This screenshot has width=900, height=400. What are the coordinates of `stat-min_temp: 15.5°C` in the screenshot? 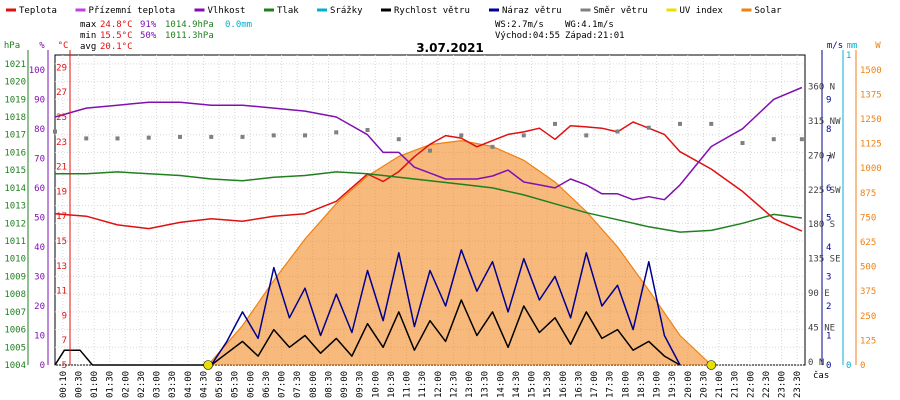 It's located at (116, 36).